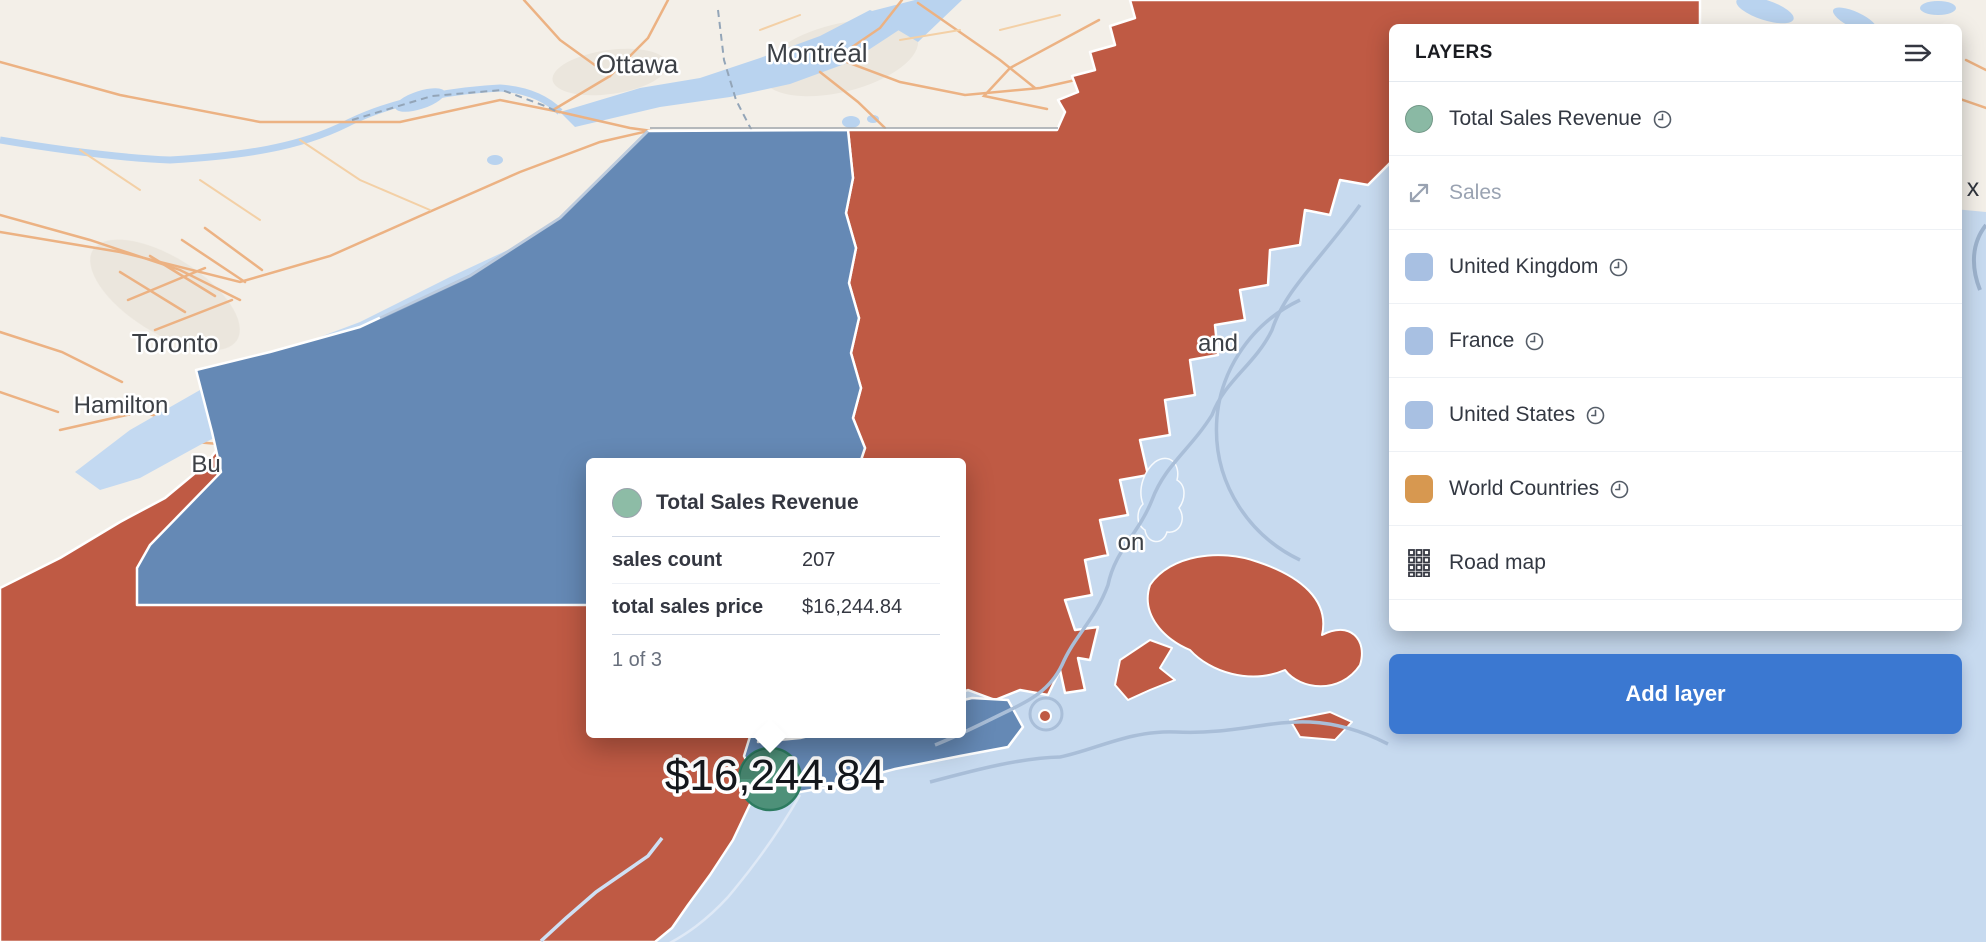  I want to click on tooltip-row: total sales price $16,244.84, so click(776, 607).